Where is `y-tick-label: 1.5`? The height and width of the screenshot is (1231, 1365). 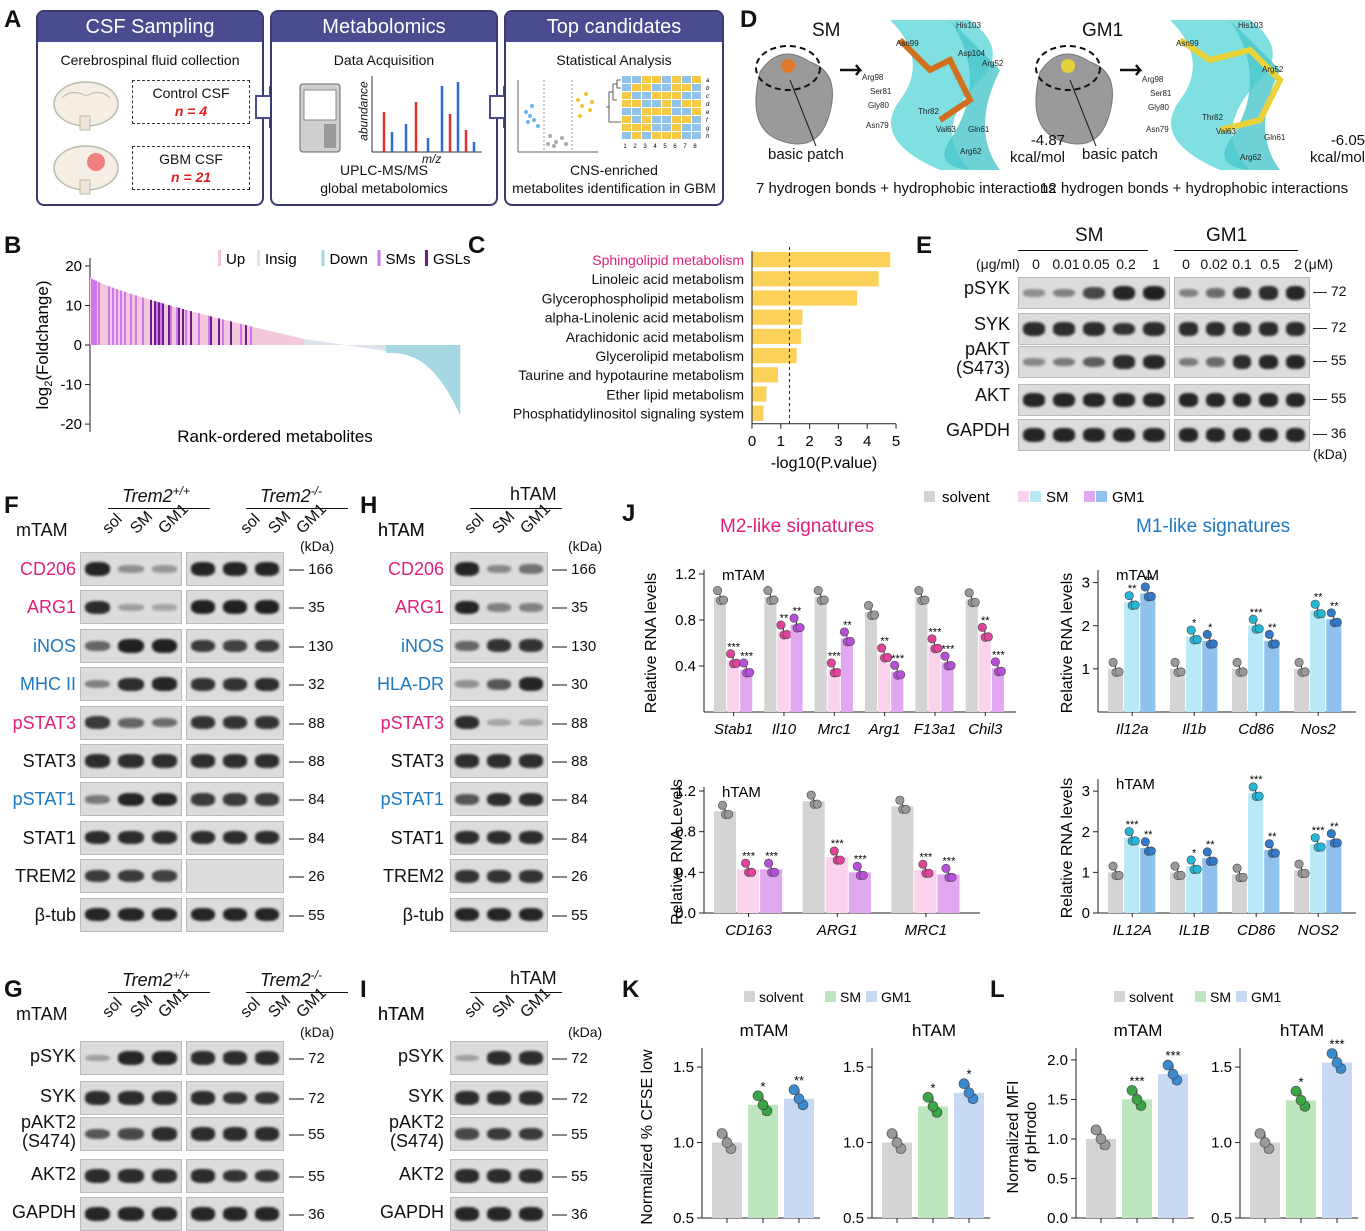 y-tick-label: 1.5 is located at coordinates (683, 1067).